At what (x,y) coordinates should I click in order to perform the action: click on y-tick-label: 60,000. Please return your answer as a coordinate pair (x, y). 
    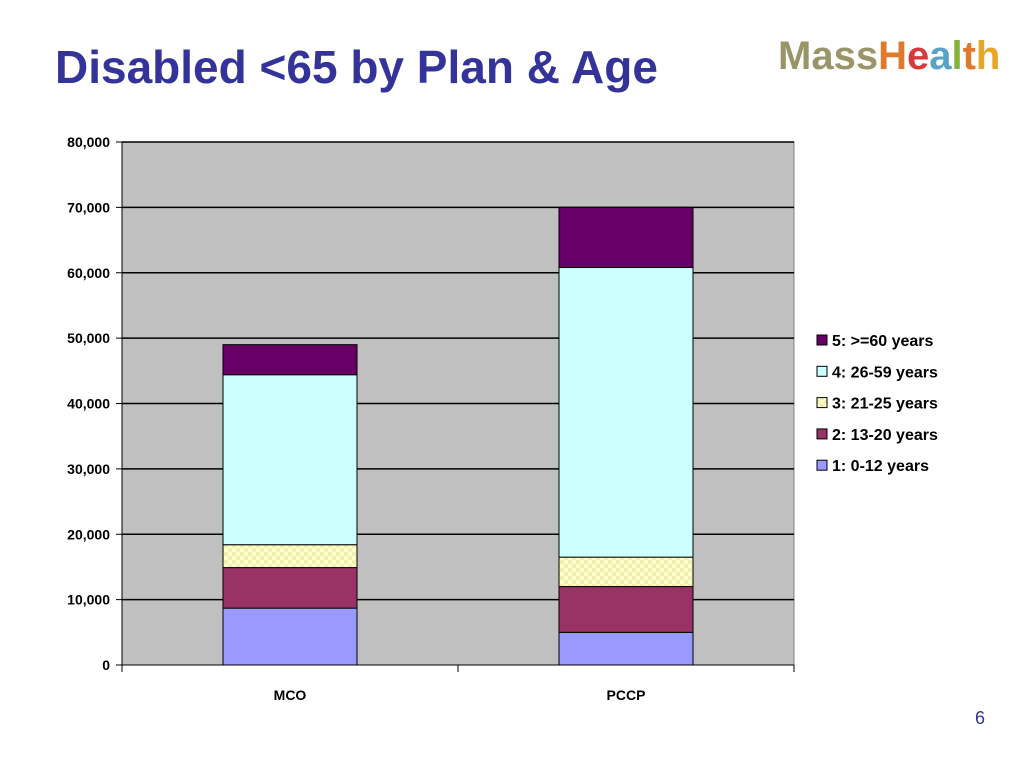
    Looking at the image, I should click on (88, 273).